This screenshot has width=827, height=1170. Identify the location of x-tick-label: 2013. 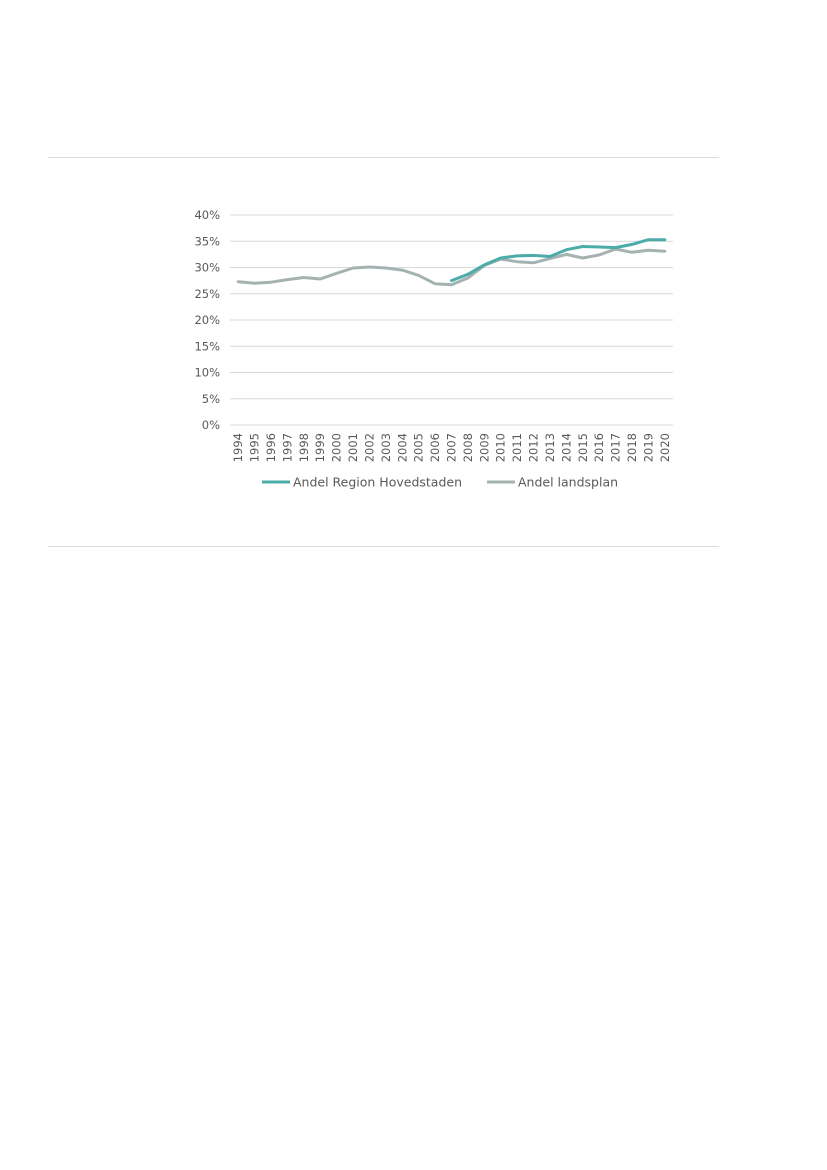
(550, 447).